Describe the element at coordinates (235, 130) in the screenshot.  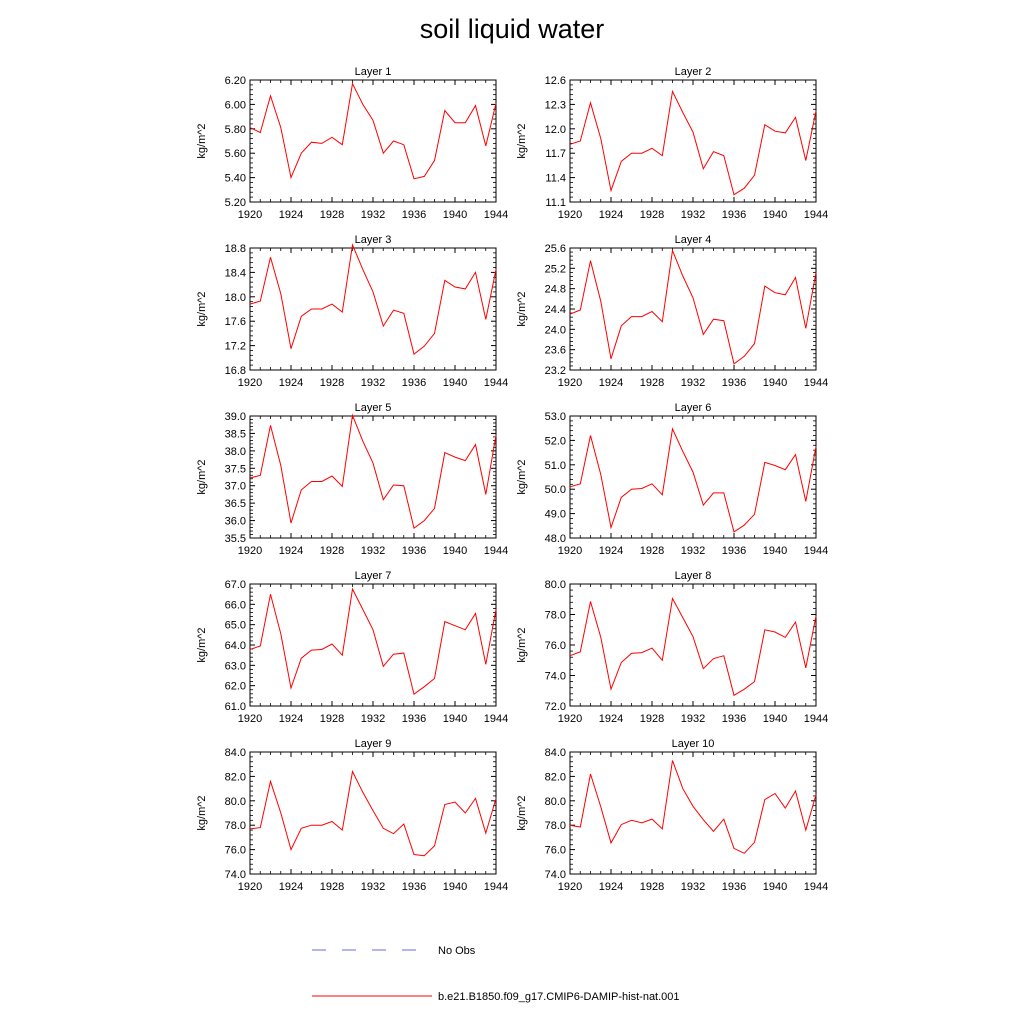
I see `y-tick-label: 5.80` at that location.